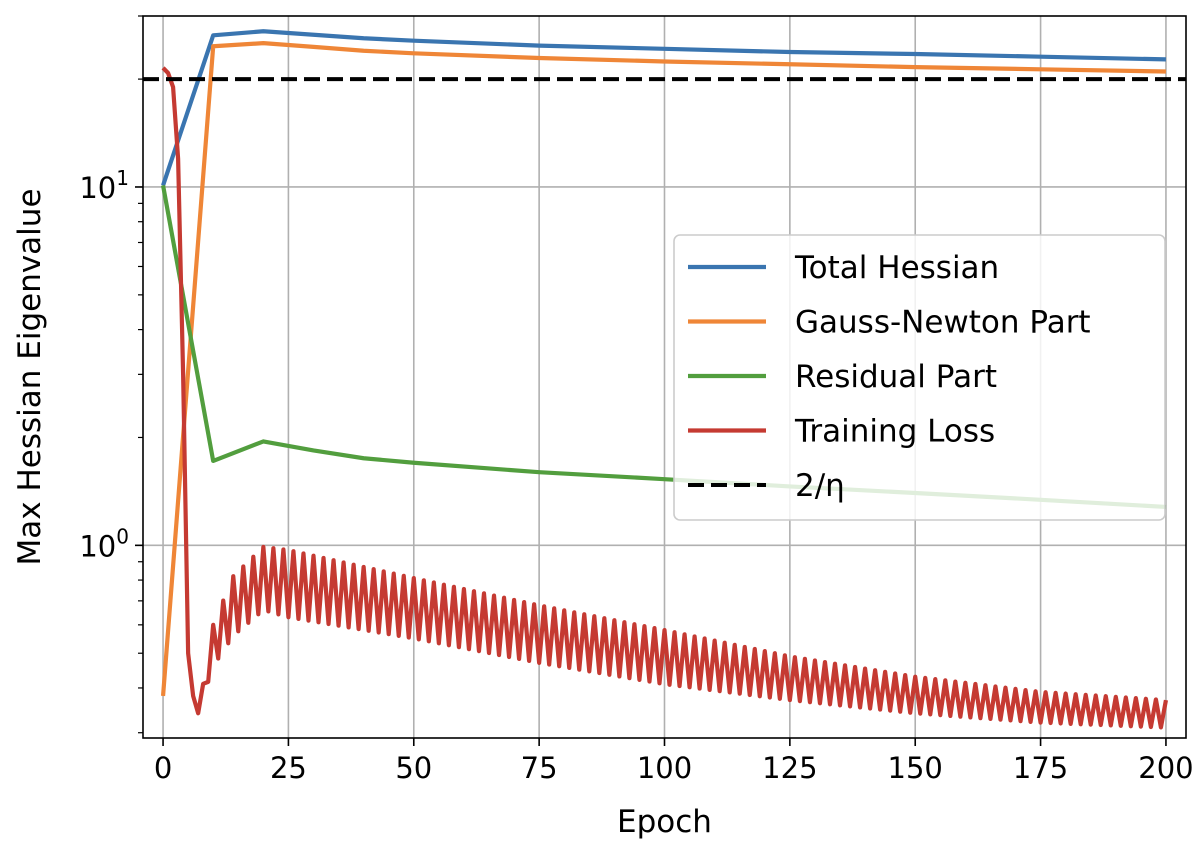 The width and height of the screenshot is (1202, 858). What do you see at coordinates (1165, 768) in the screenshot?
I see `x-tick-label: 200` at bounding box center [1165, 768].